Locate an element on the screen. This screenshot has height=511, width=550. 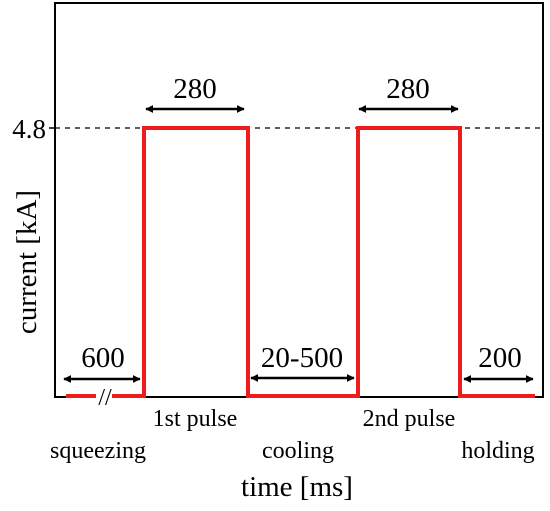
duration-label-2nd-pulse: 280 is located at coordinates (408, 89).